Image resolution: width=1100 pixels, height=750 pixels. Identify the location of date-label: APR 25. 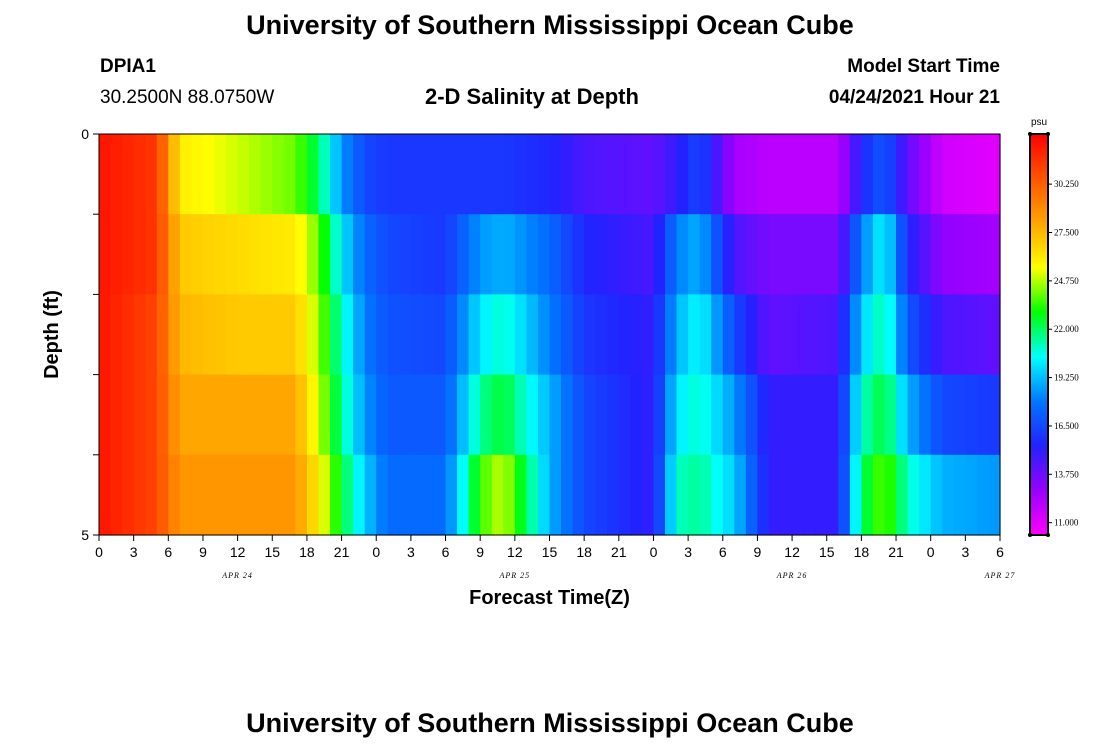
(515, 575).